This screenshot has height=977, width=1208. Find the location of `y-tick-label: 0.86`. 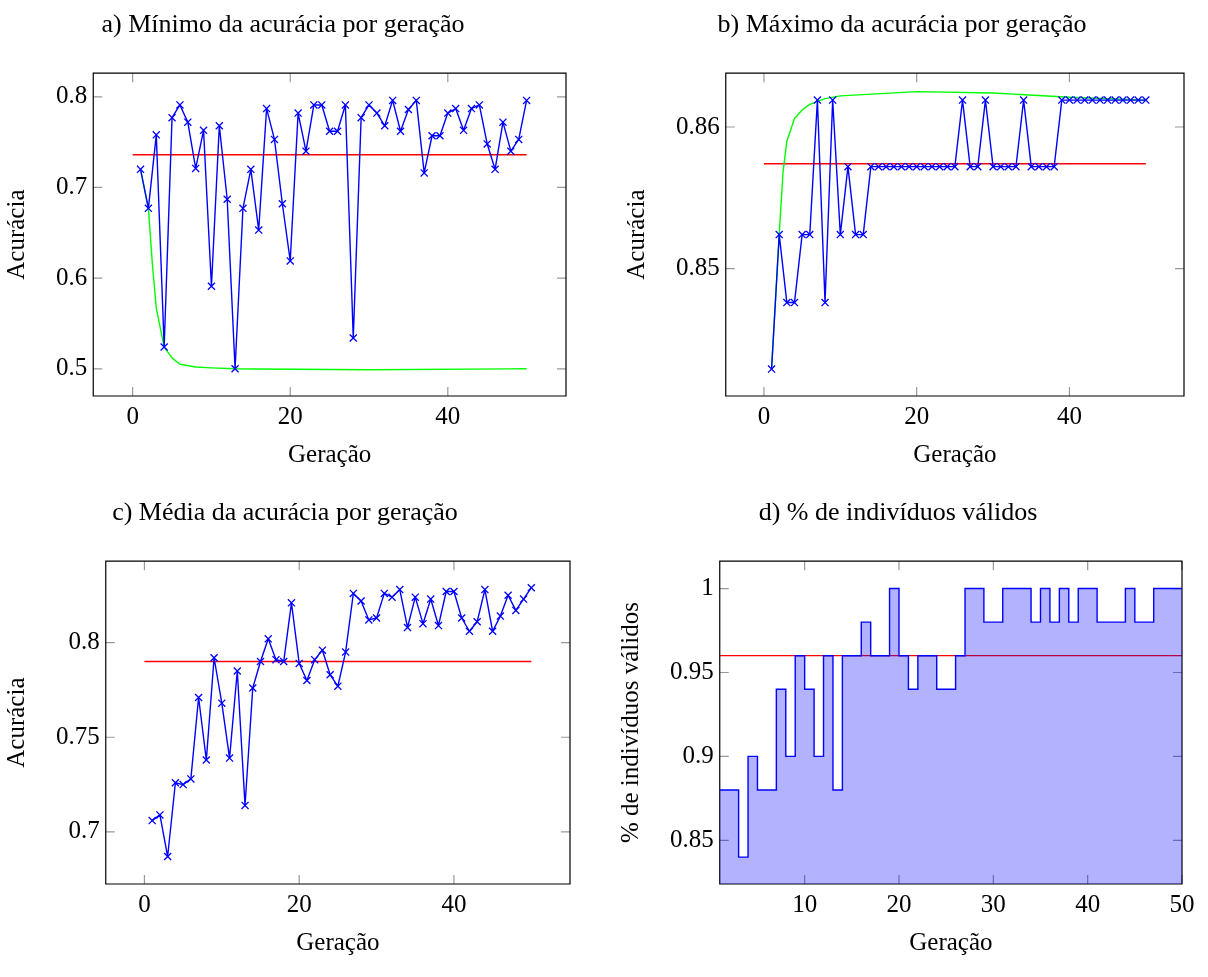

y-tick-label: 0.86 is located at coordinates (698, 125).